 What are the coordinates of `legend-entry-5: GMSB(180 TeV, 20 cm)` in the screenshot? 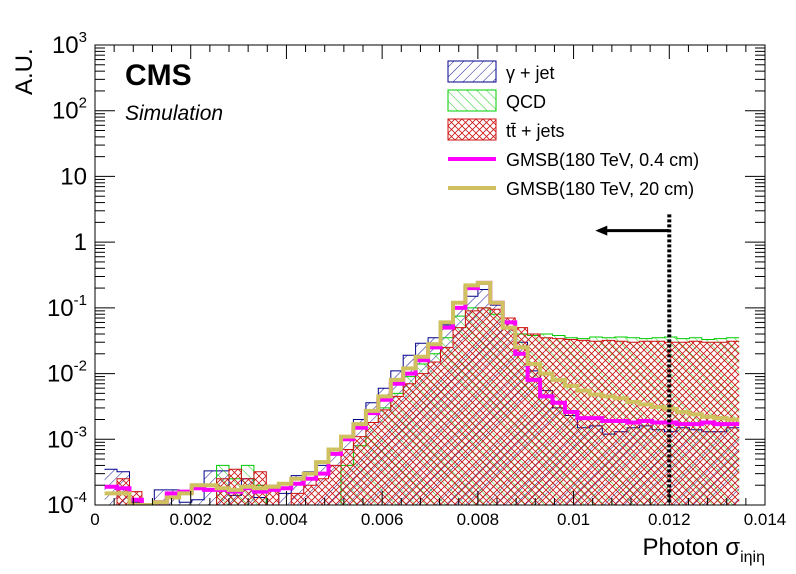 It's located at (571, 189).